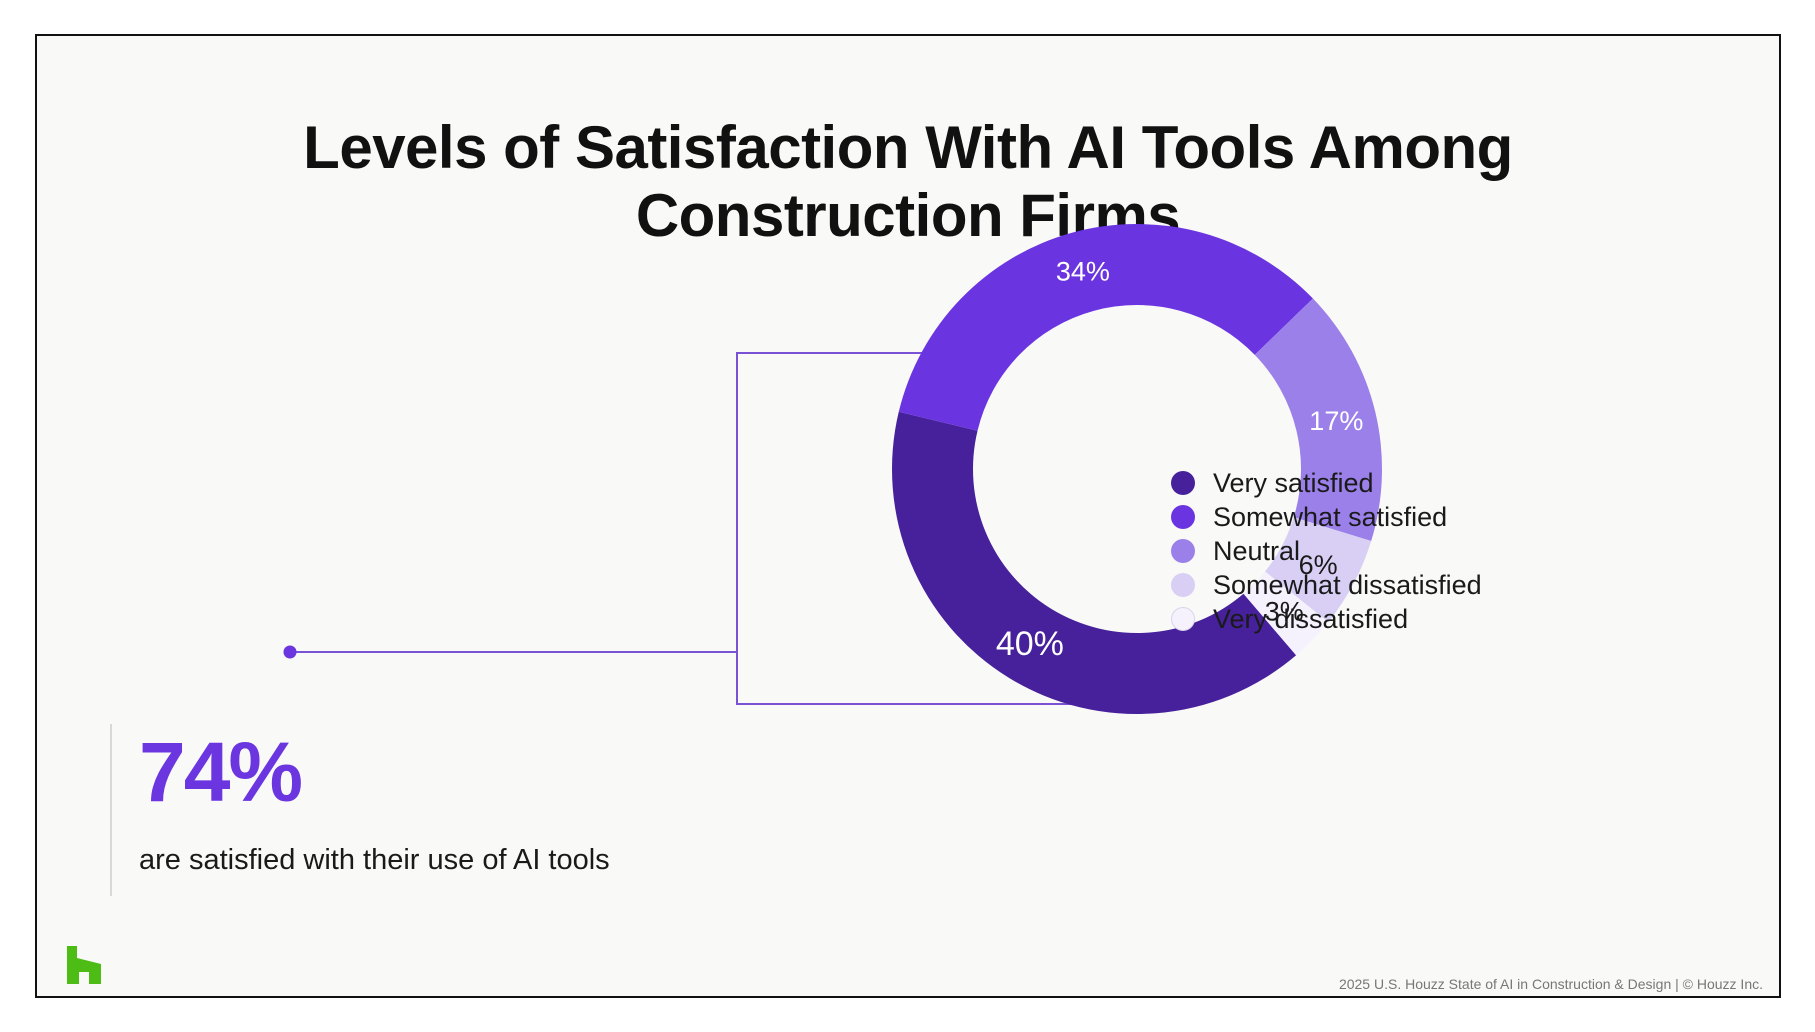  What do you see at coordinates (1318, 565) in the screenshot?
I see `slice-label-somewhat-dissatisfied: 6%` at bounding box center [1318, 565].